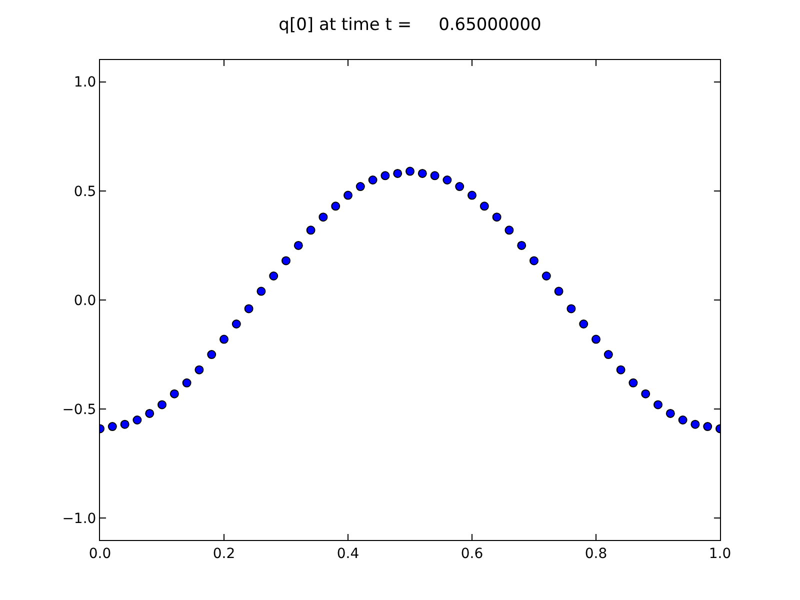  I want to click on y-tick-label: 0.5, so click(85, 192).